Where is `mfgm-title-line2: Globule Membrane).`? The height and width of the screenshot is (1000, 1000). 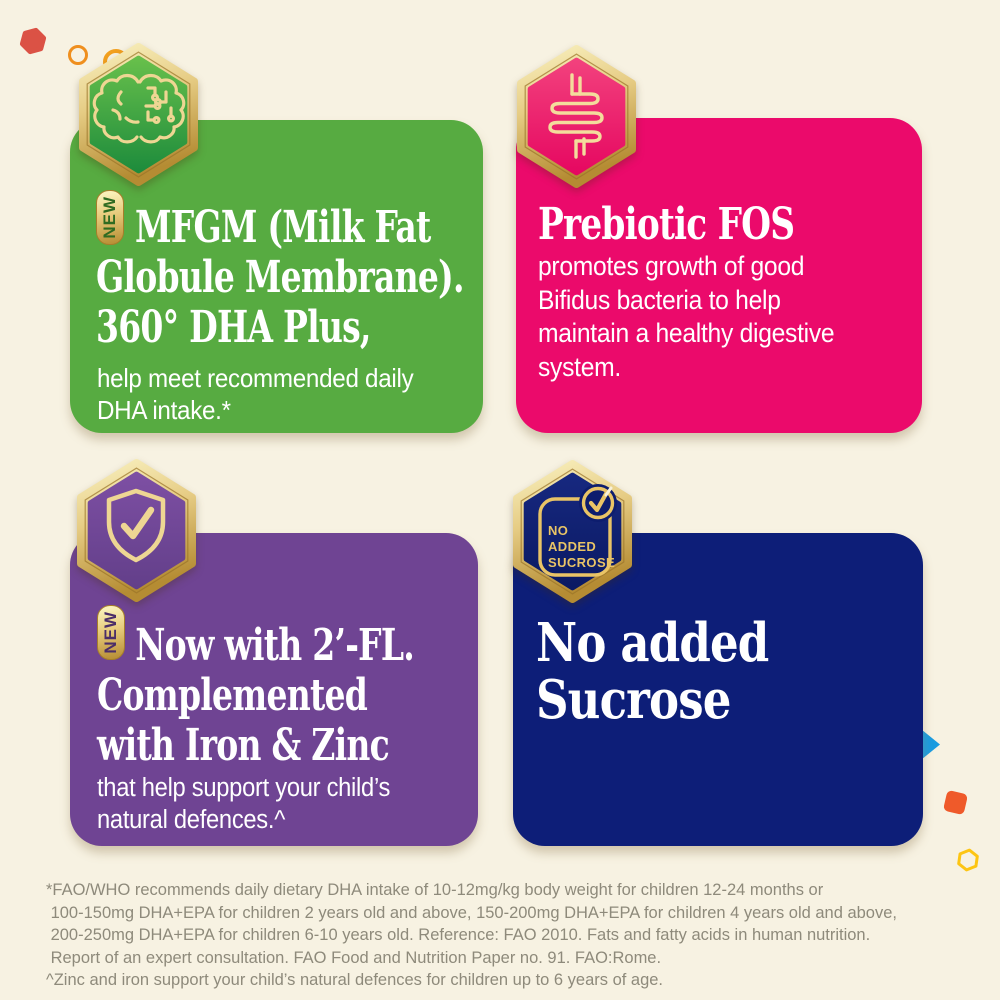 mfgm-title-line2: Globule Membrane). is located at coordinates (280, 277).